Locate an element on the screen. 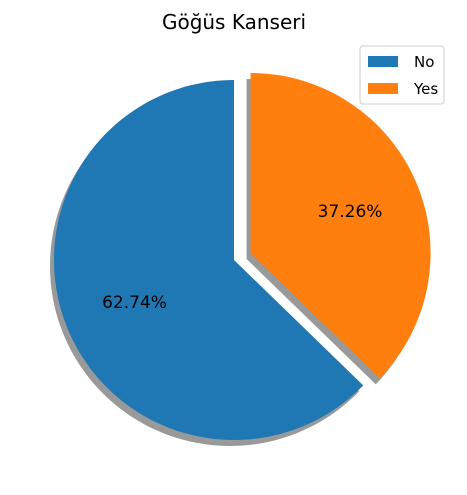 This screenshot has height=495, width=467. pie-labels: 62.74% 37.26% is located at coordinates (242, 257).